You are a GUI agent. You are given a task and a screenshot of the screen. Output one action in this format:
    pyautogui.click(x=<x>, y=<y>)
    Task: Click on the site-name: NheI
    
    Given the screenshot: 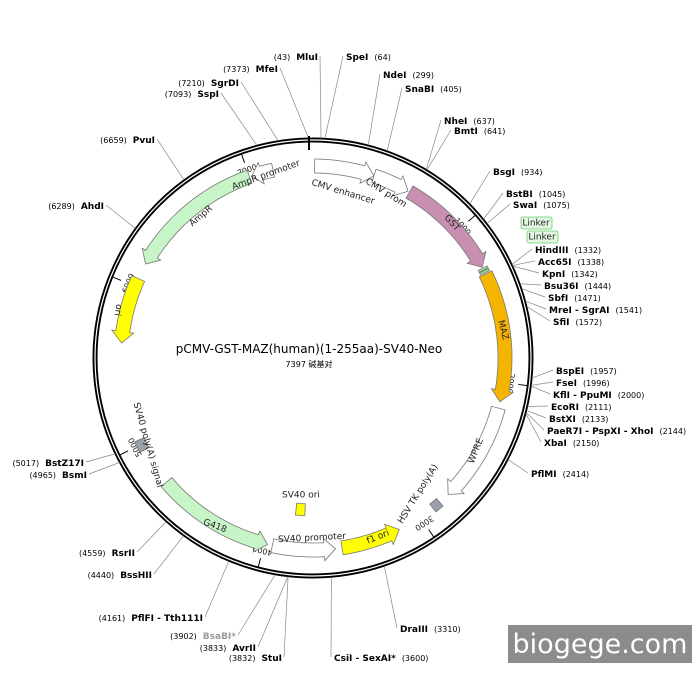 What is the action you would take?
    pyautogui.click(x=455, y=122)
    